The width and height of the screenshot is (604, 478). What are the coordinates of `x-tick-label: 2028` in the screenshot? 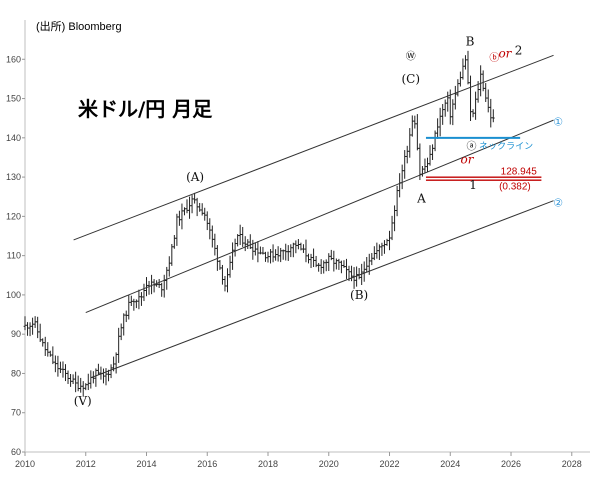 It's located at (572, 464).